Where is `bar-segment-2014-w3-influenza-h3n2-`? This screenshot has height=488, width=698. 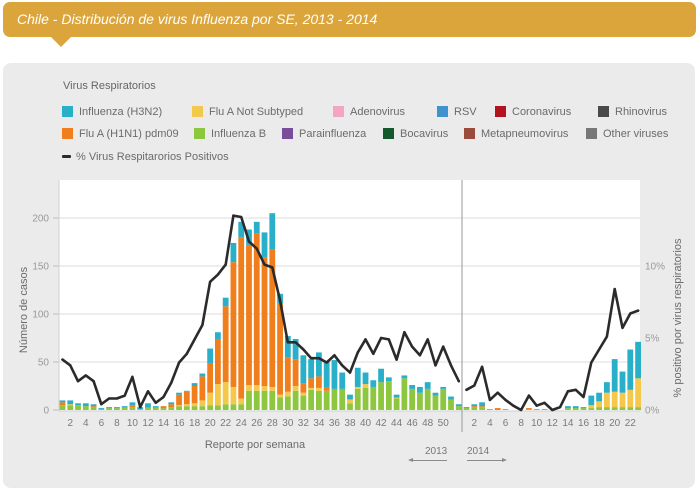
bar-segment-2014-w3-influenza-h3n2- is located at coordinates (482, 404).